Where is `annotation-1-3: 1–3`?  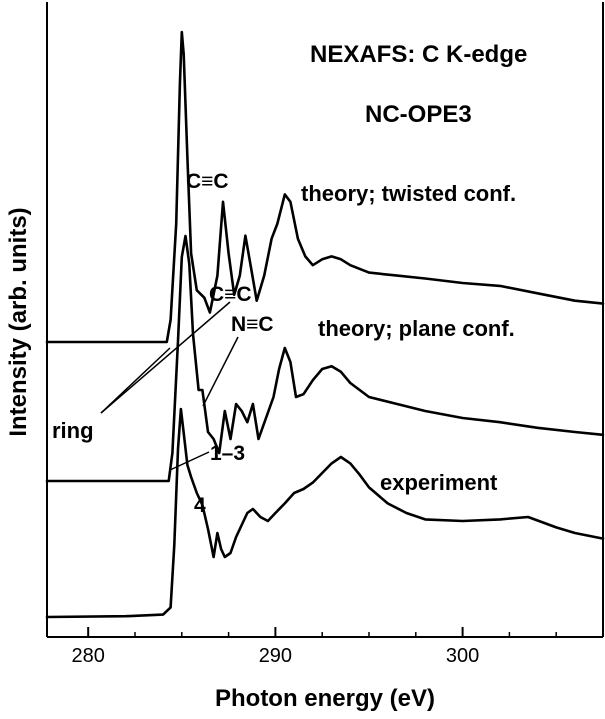
annotation-1-3: 1–3 is located at coordinates (227, 453).